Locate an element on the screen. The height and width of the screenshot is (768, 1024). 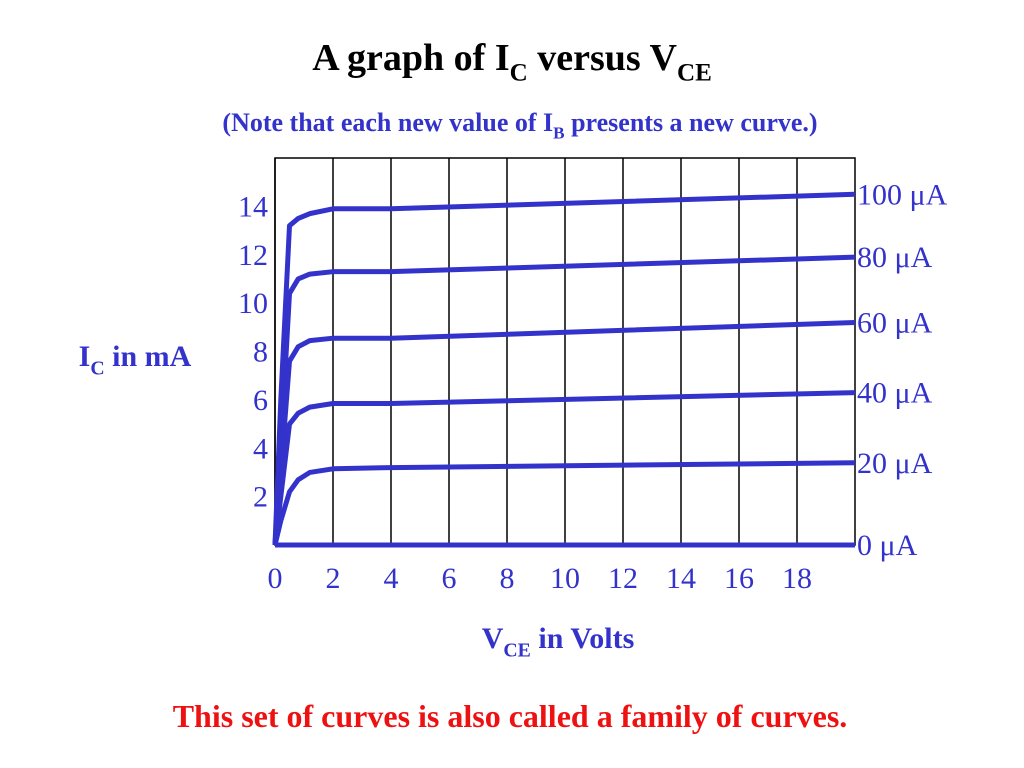
chart-subtitle-part: B is located at coordinates (558, 132).